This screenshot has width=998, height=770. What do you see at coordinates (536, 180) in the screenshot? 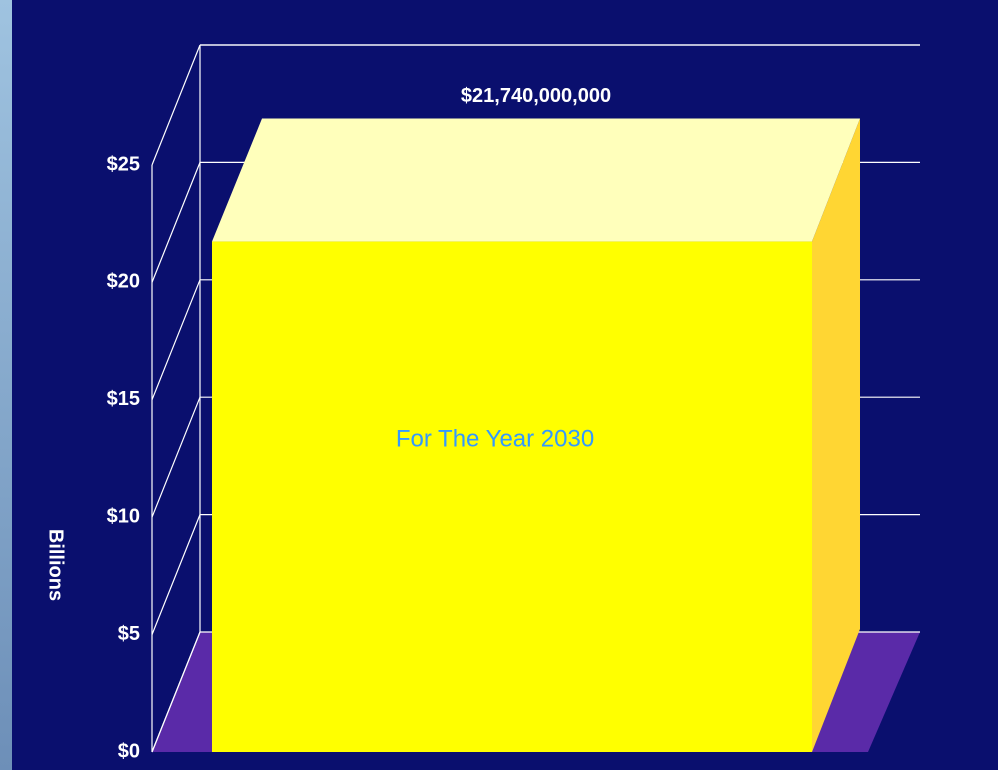
I see `bar-top` at bounding box center [536, 180].